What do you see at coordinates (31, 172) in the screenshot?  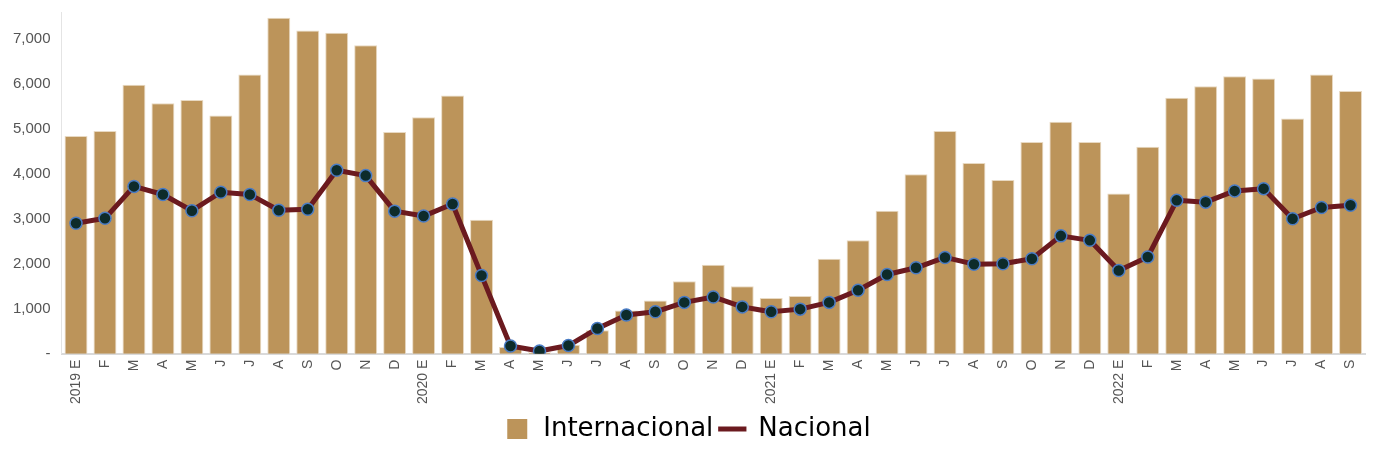 I see `y-tick-label: 4,000` at bounding box center [31, 172].